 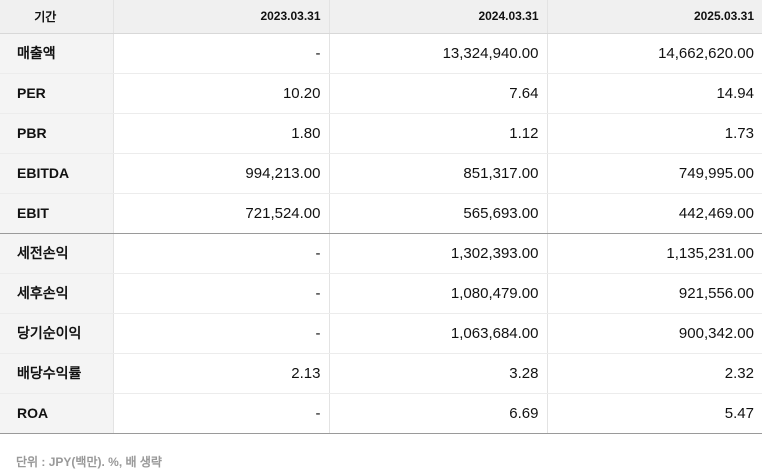 I want to click on period-column-header: 2024.03.31, so click(x=437, y=17).